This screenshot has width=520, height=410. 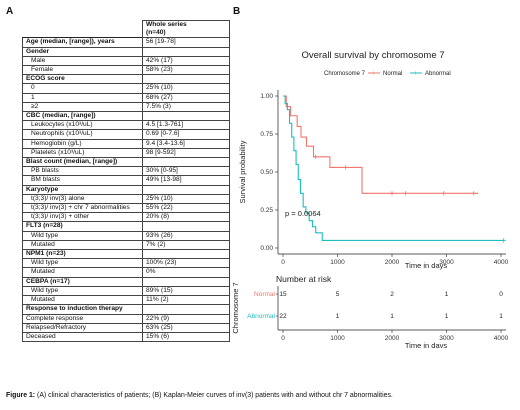 What do you see at coordinates (82, 97) in the screenshot?
I see `table-label-cell: 1` at bounding box center [82, 97].